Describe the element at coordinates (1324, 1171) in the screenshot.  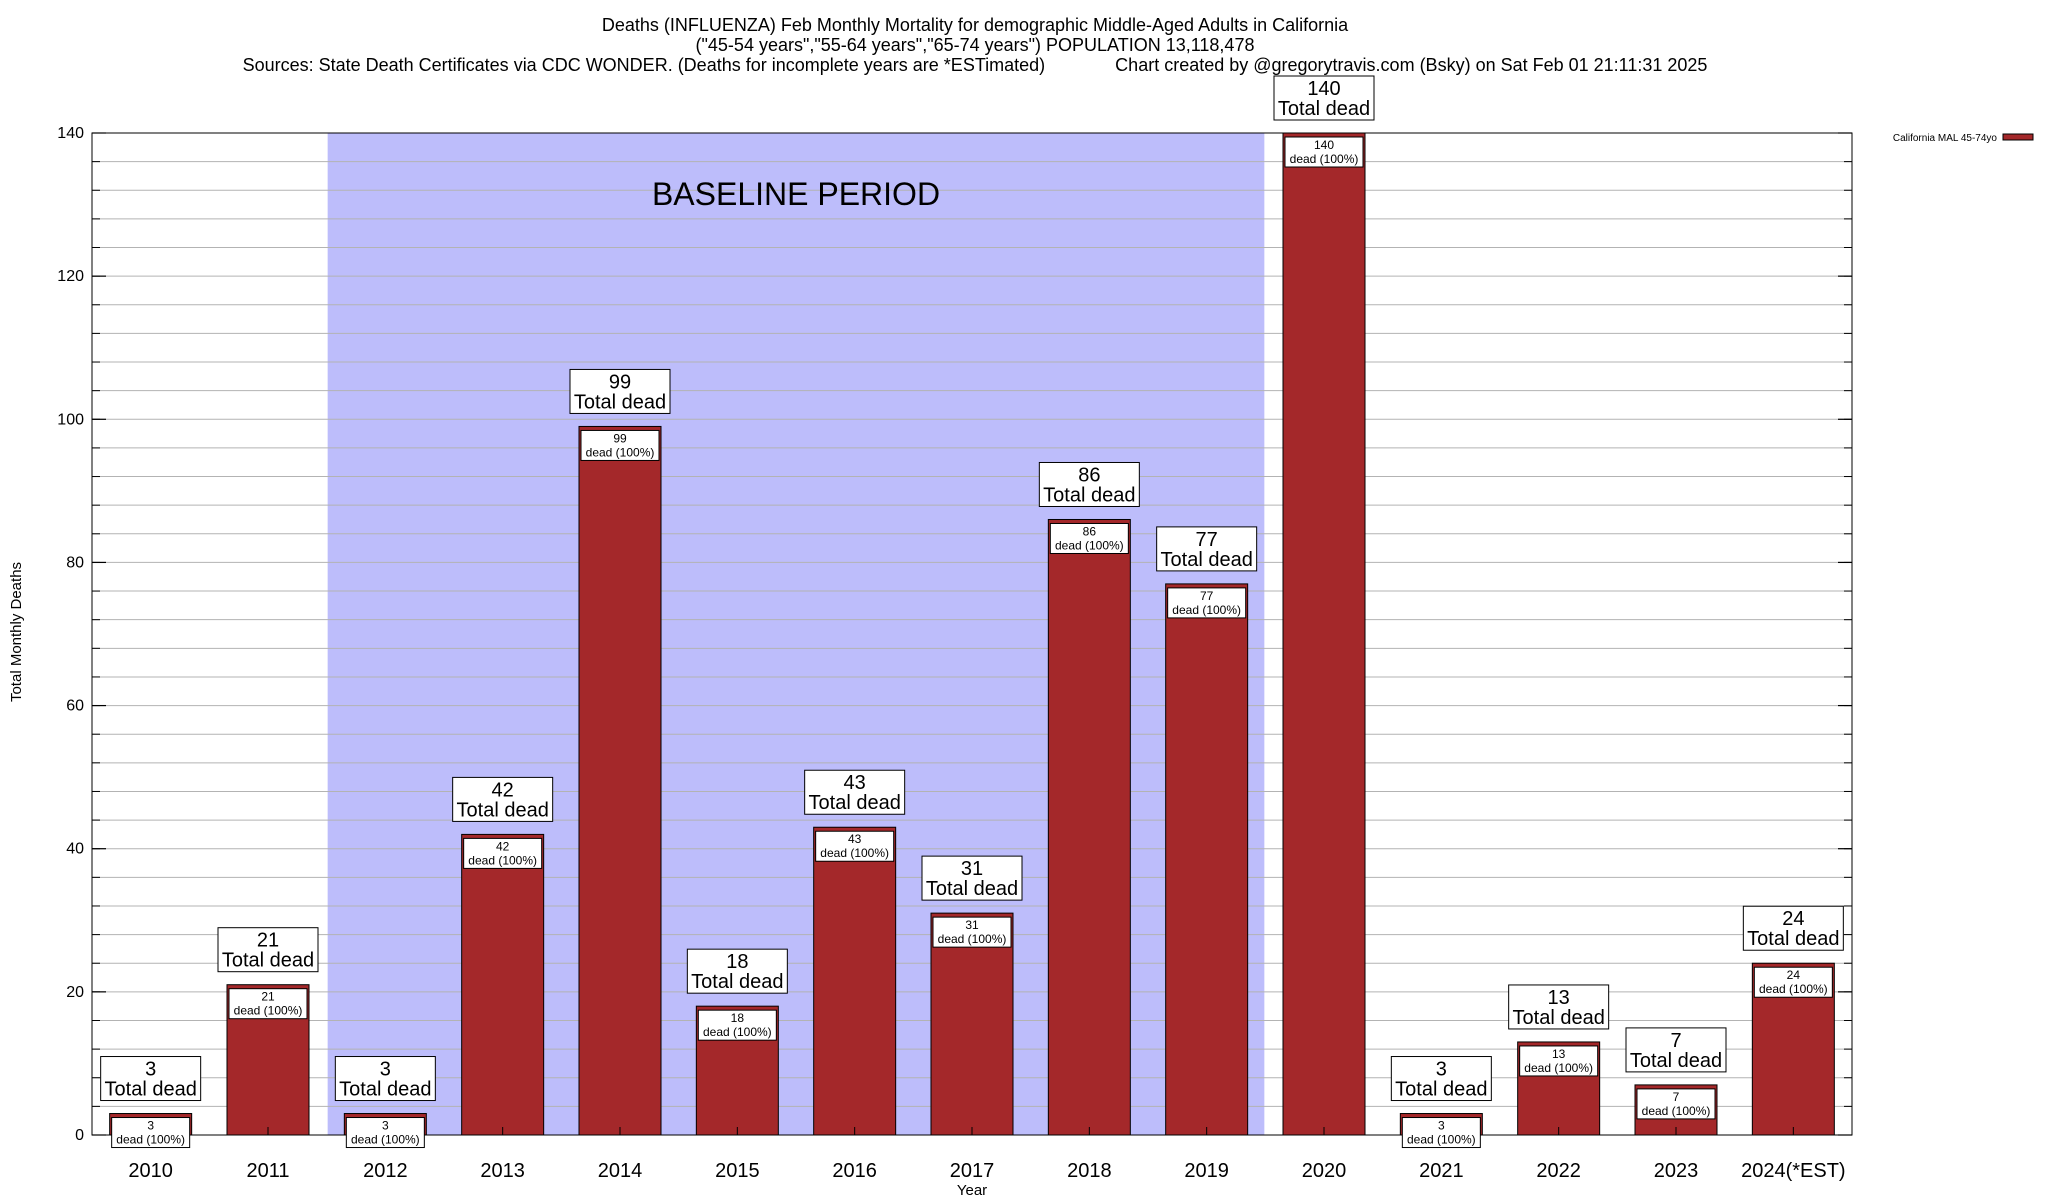
I see `x-tick-label: 2020` at that location.